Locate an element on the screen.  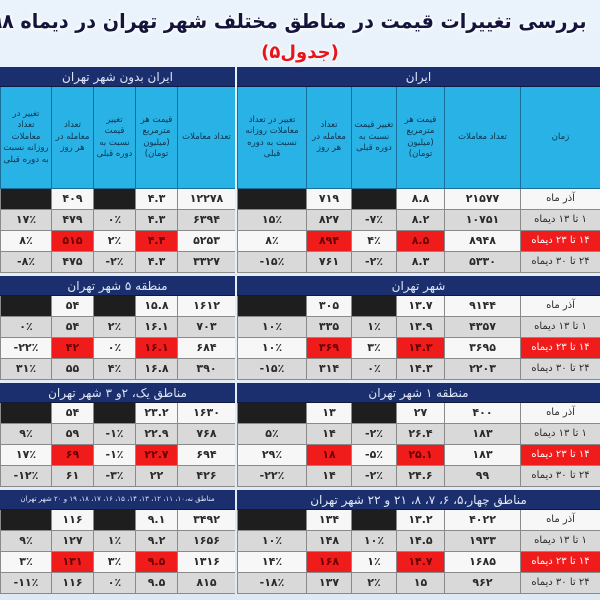
value-cell: ۸.۸ is located at coordinates (420, 199).